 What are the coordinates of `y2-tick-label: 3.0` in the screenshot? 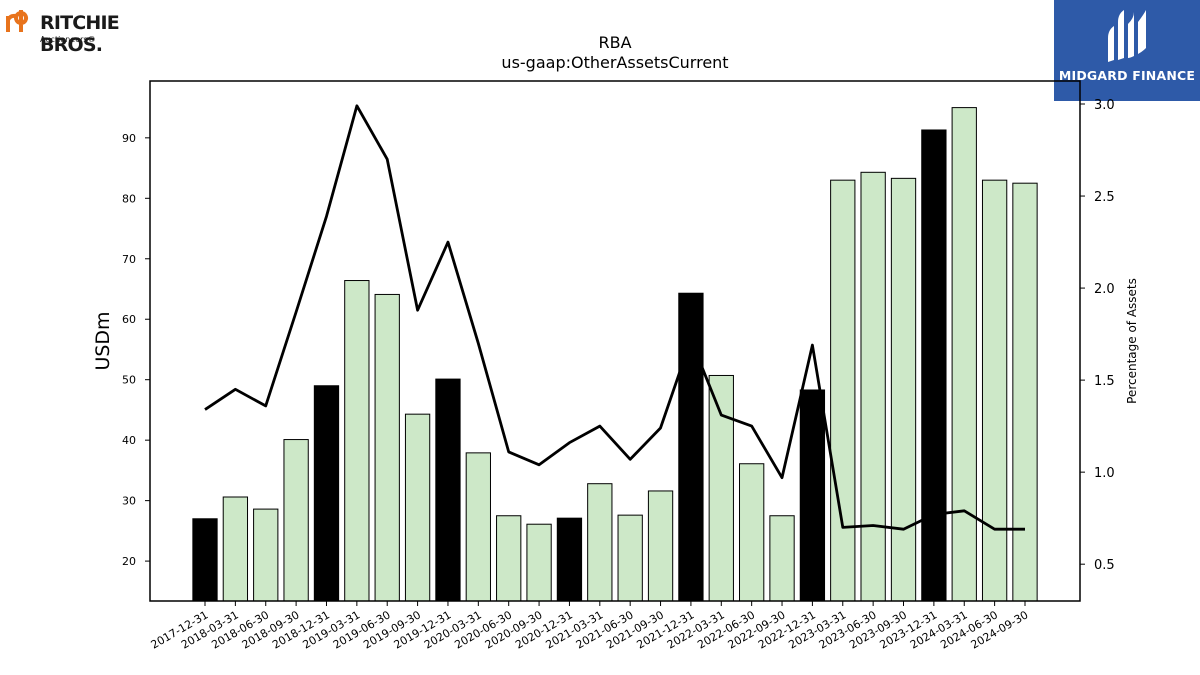 It's located at (1104, 105).